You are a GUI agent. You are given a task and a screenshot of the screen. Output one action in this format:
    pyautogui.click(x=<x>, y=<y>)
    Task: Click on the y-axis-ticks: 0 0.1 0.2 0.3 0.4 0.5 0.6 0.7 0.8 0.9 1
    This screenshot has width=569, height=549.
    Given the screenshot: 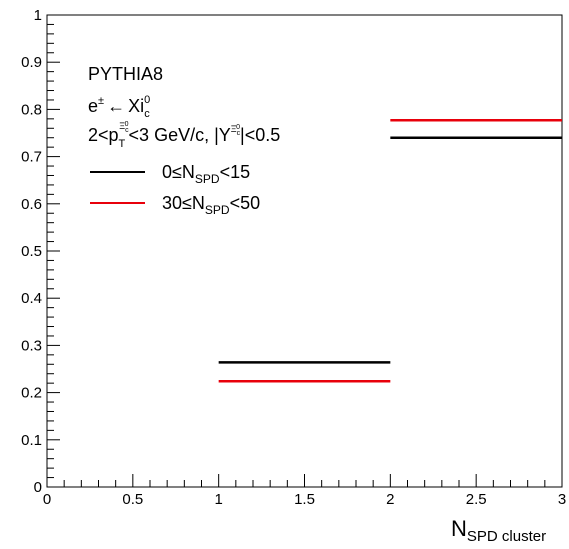 What is the action you would take?
    pyautogui.click(x=40, y=251)
    